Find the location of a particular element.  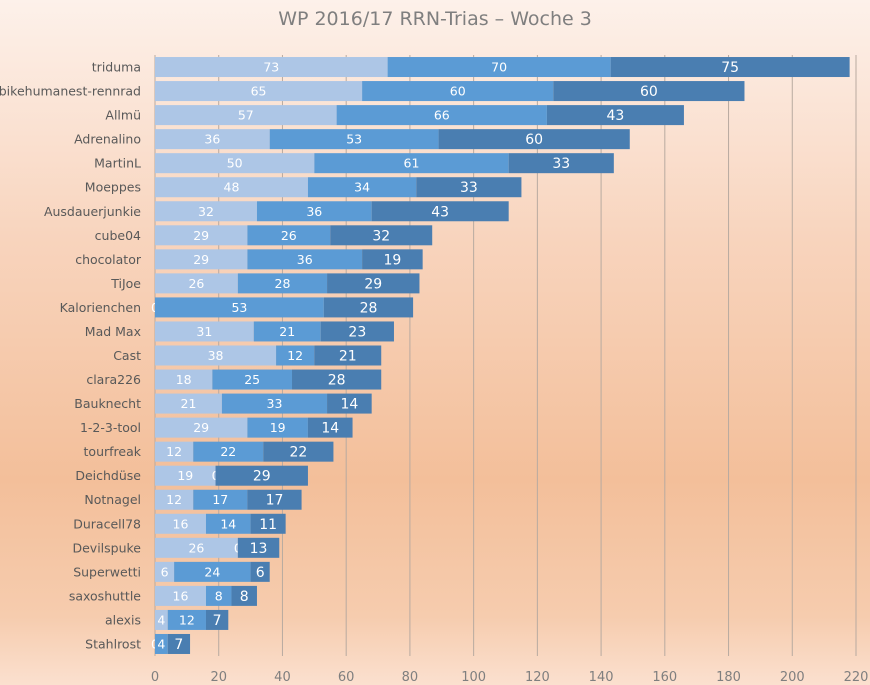

data-label: 23 is located at coordinates (357, 332).